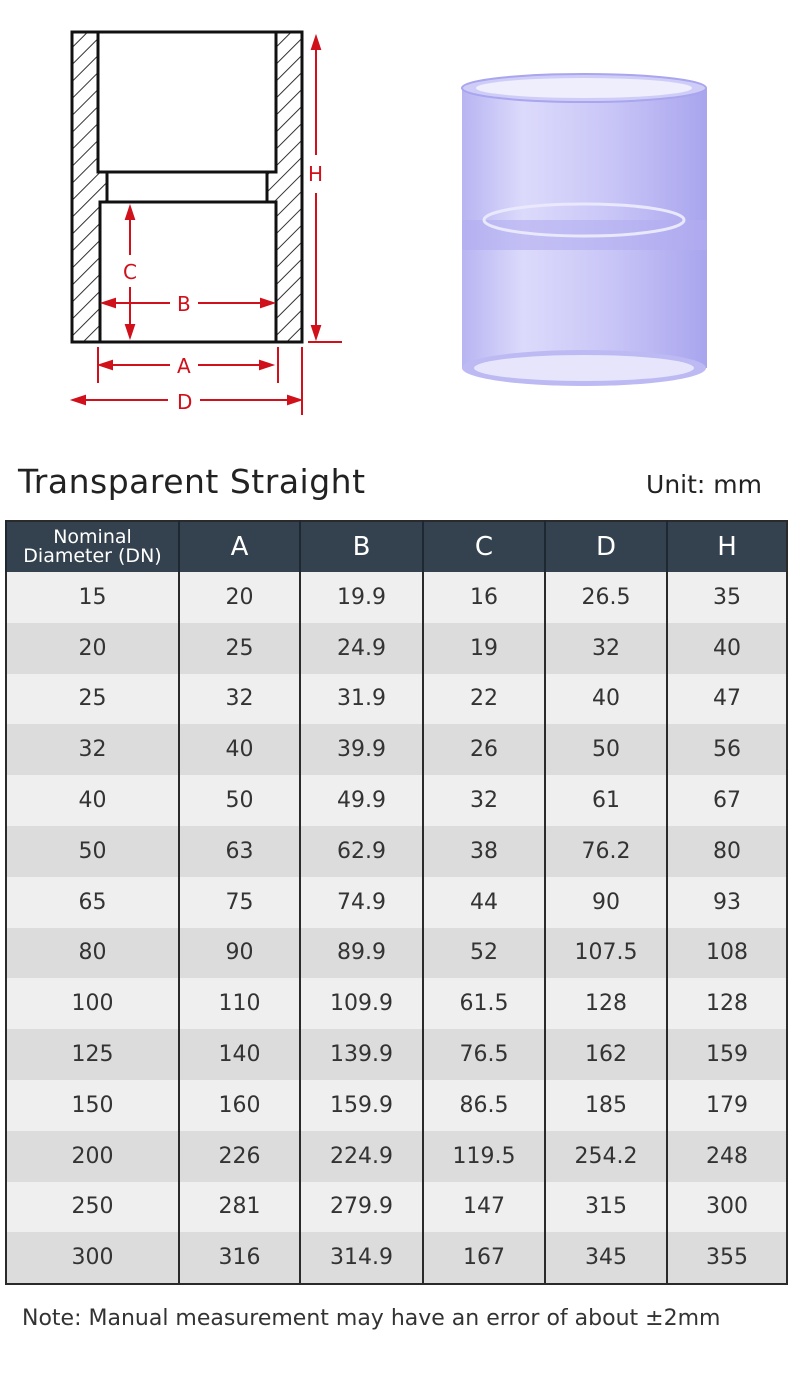 The width and height of the screenshot is (790, 1384). What do you see at coordinates (239, 1004) in the screenshot?
I see `table-cell: 110` at bounding box center [239, 1004].